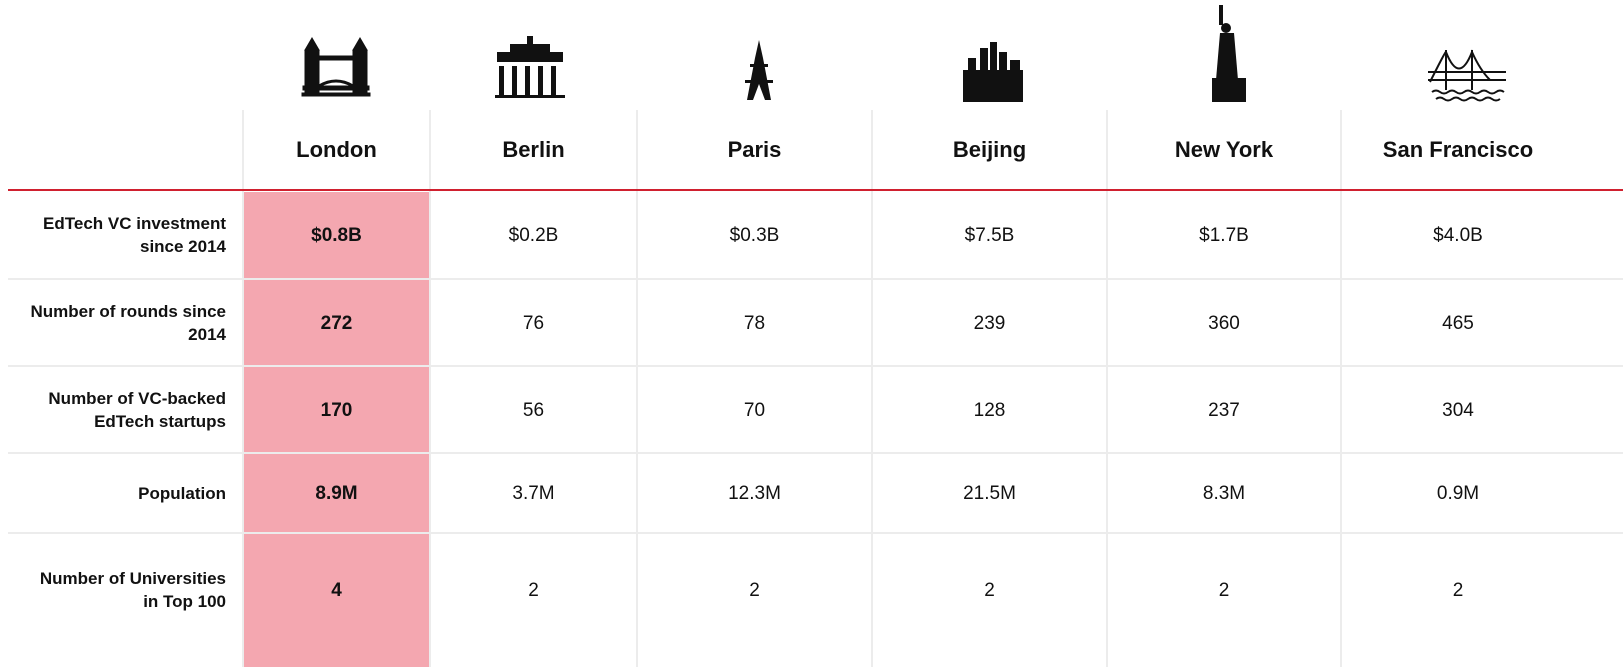  What do you see at coordinates (989, 410) in the screenshot?
I see `table-cell: 128` at bounding box center [989, 410].